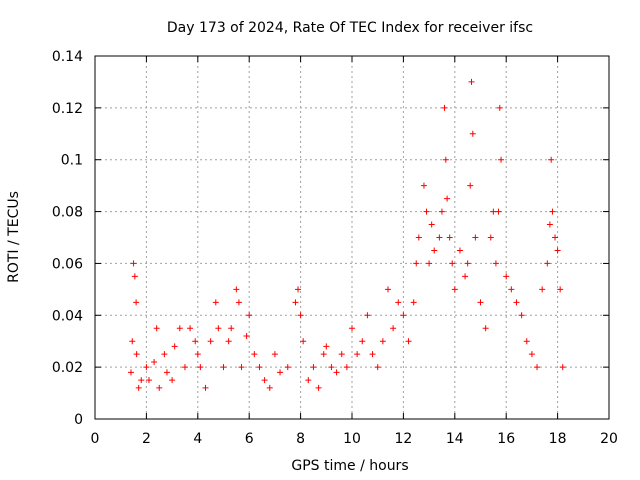  What do you see at coordinates (249, 439) in the screenshot?
I see `x-tick-label: 6` at bounding box center [249, 439].